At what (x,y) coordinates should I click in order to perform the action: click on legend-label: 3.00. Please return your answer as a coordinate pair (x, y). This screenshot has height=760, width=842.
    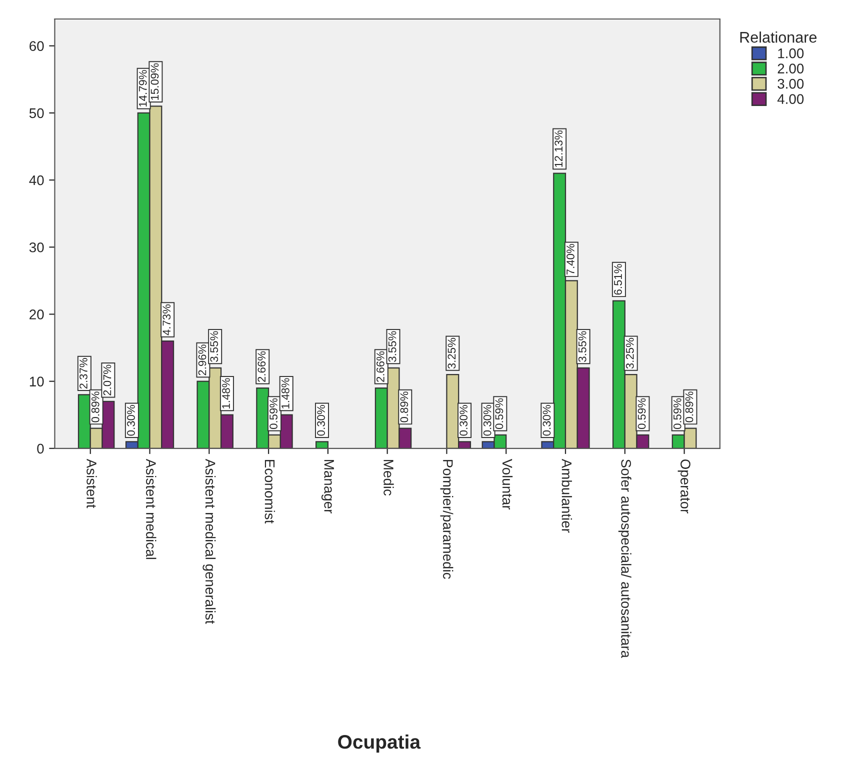
    Looking at the image, I should click on (791, 83).